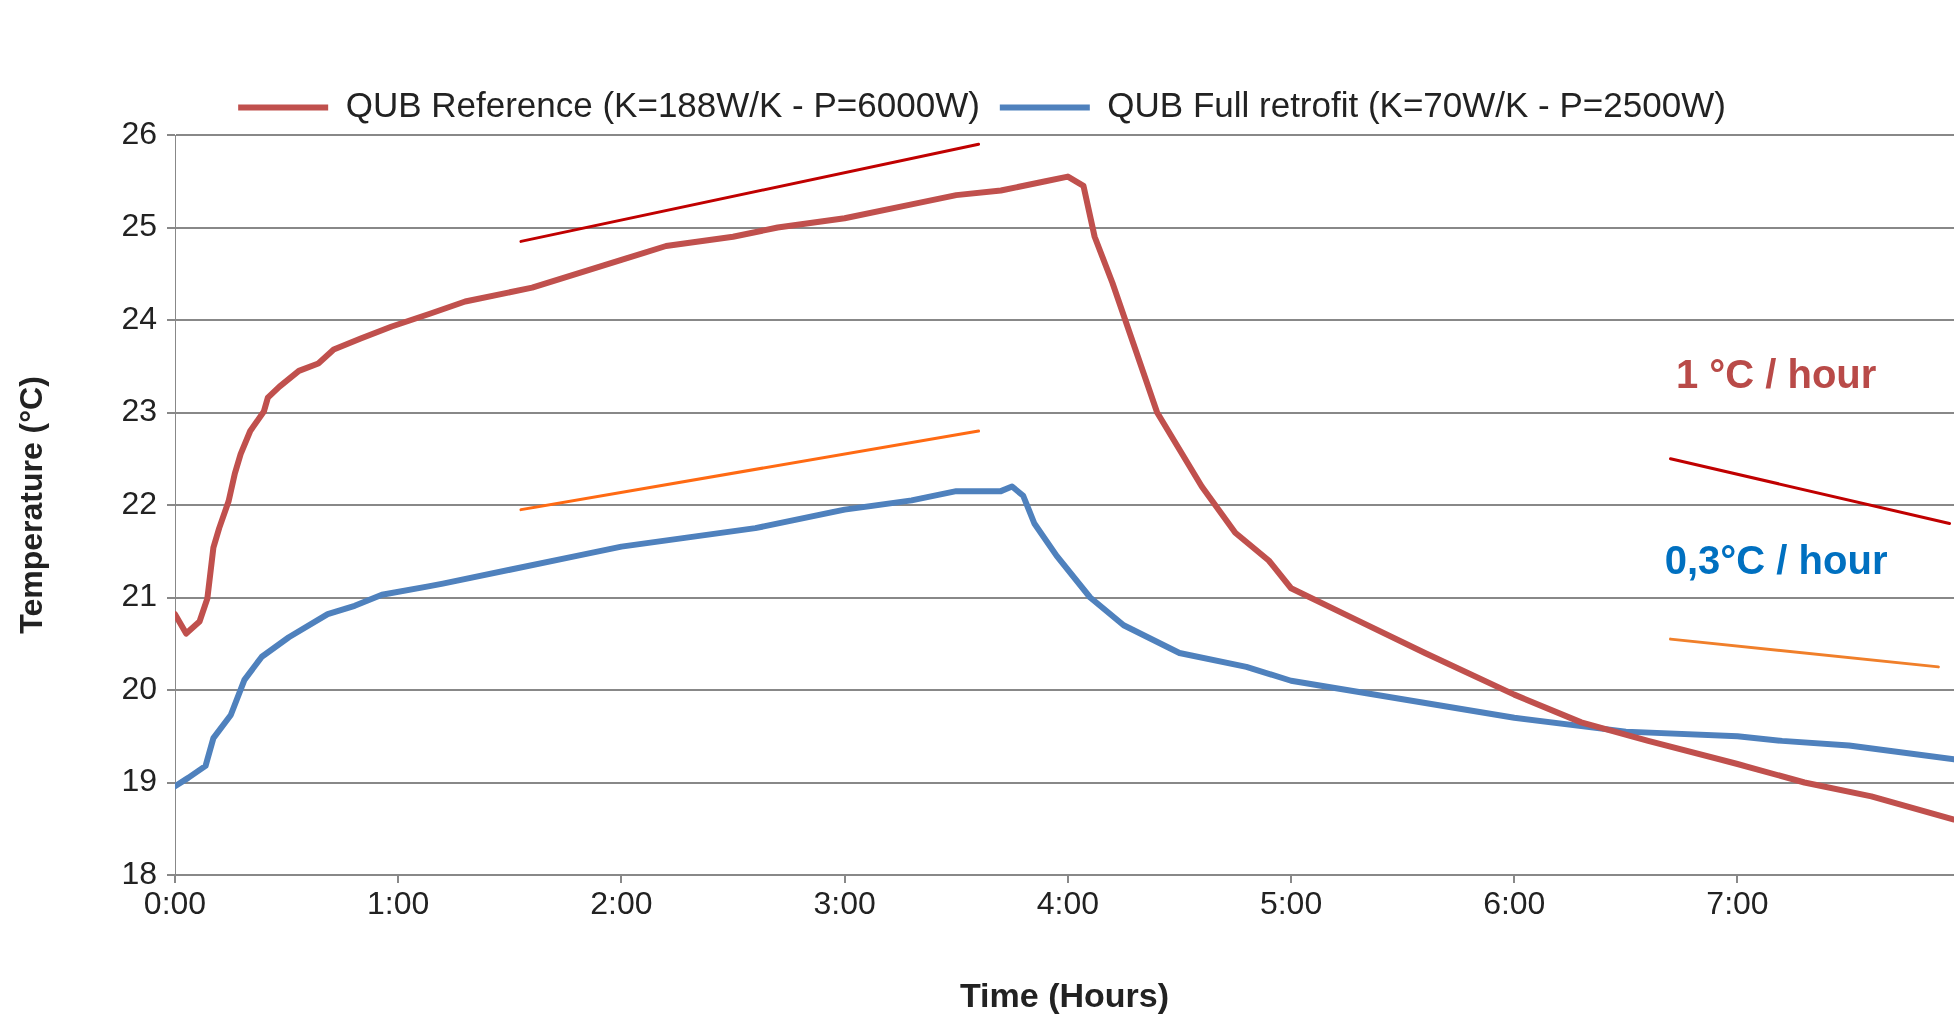  I want to click on annotation: 1 °C / hour, so click(1776, 374).